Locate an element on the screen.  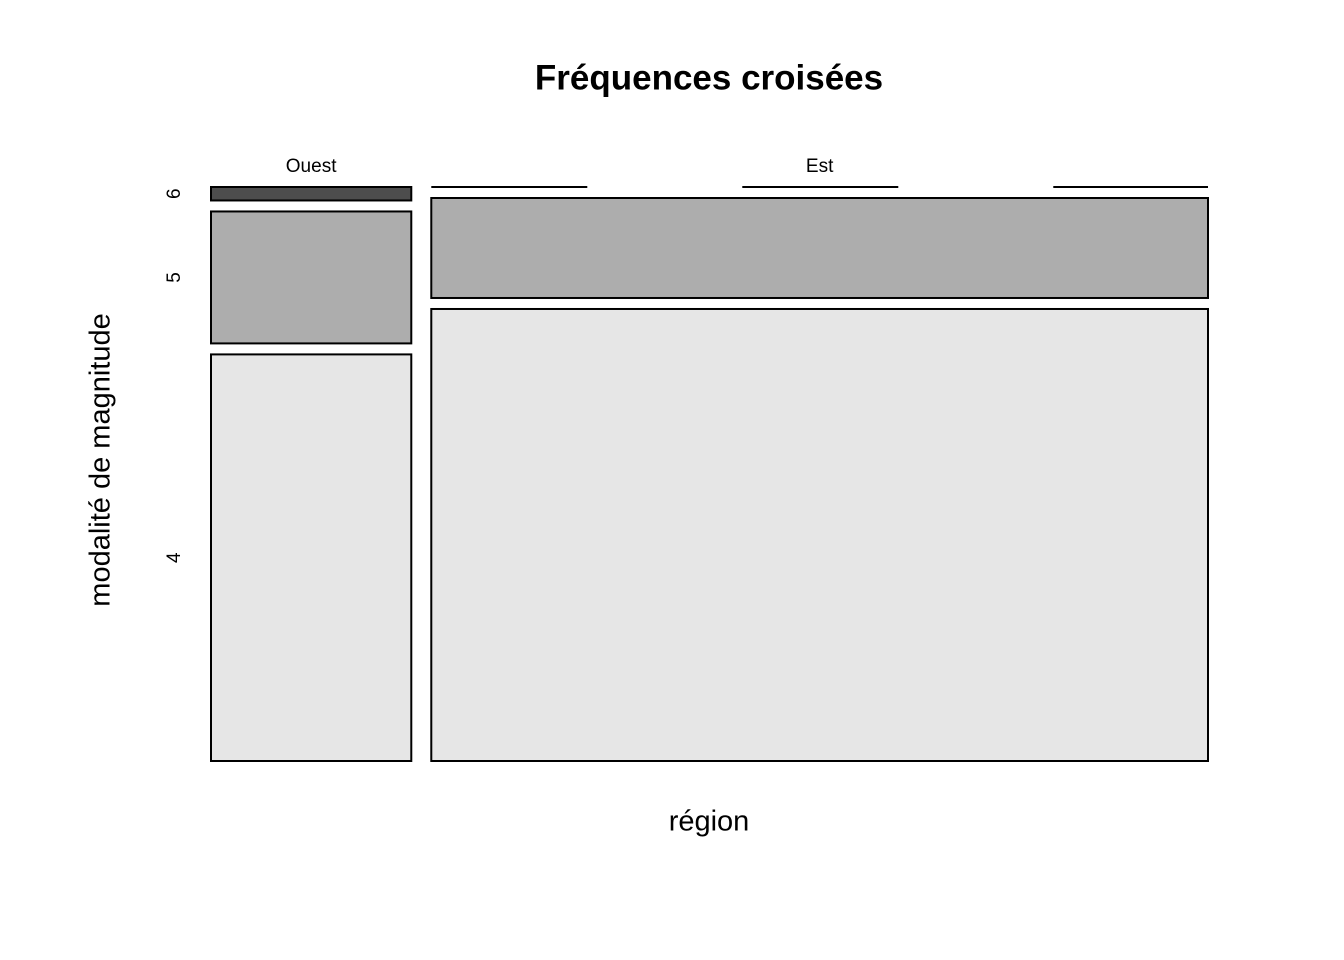
y-level-label: 5 is located at coordinates (174, 277).